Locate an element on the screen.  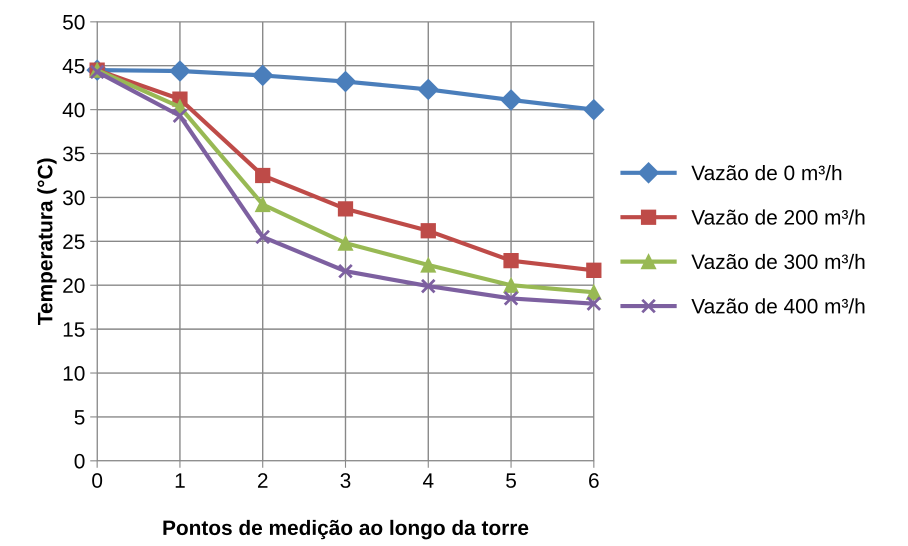
legend-label: Vazão de 200 m³/h is located at coordinates (777, 217).